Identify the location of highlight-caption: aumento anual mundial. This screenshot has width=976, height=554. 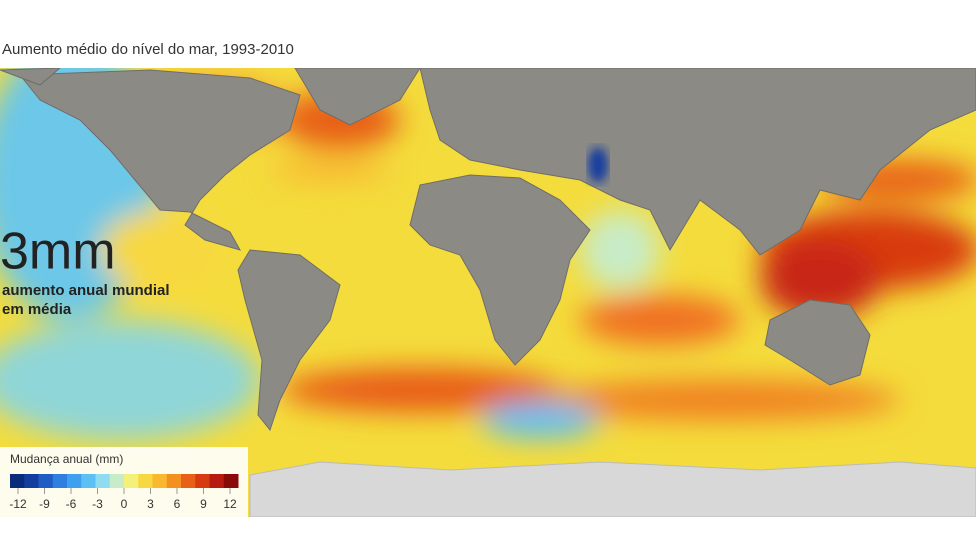
(86, 290).